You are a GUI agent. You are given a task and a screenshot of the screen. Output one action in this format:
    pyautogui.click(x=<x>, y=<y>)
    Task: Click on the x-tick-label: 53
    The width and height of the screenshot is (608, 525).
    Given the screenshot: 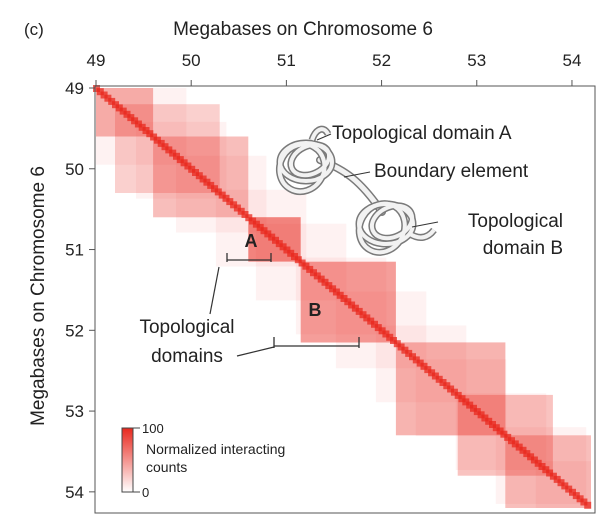 What is the action you would take?
    pyautogui.click(x=476, y=60)
    